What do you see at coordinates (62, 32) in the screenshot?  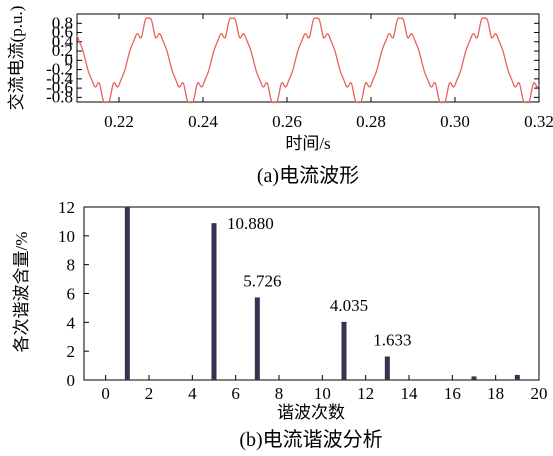 I see `y-tick-label-a: 0.6` at bounding box center [62, 32].